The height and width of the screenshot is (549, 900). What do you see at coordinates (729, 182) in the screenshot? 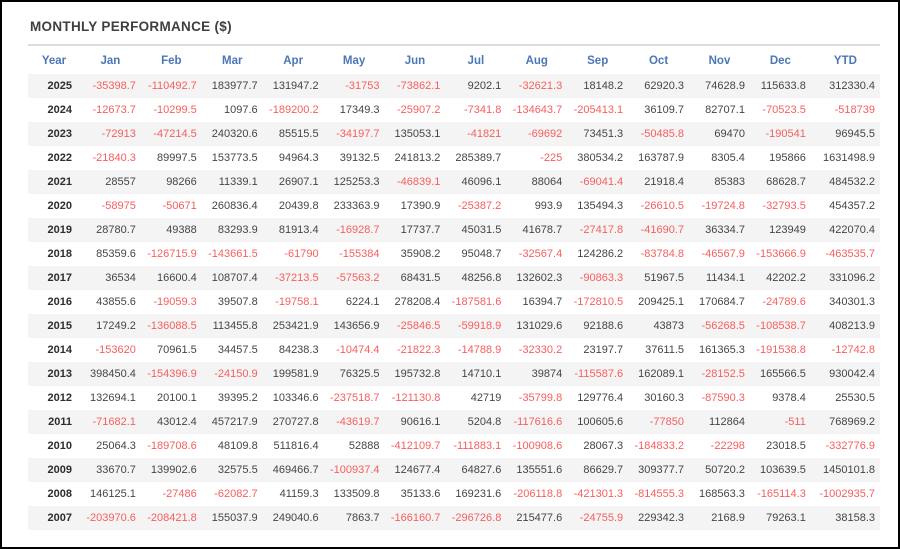
I see `value-cell-2021-nov: 85383` at bounding box center [729, 182].